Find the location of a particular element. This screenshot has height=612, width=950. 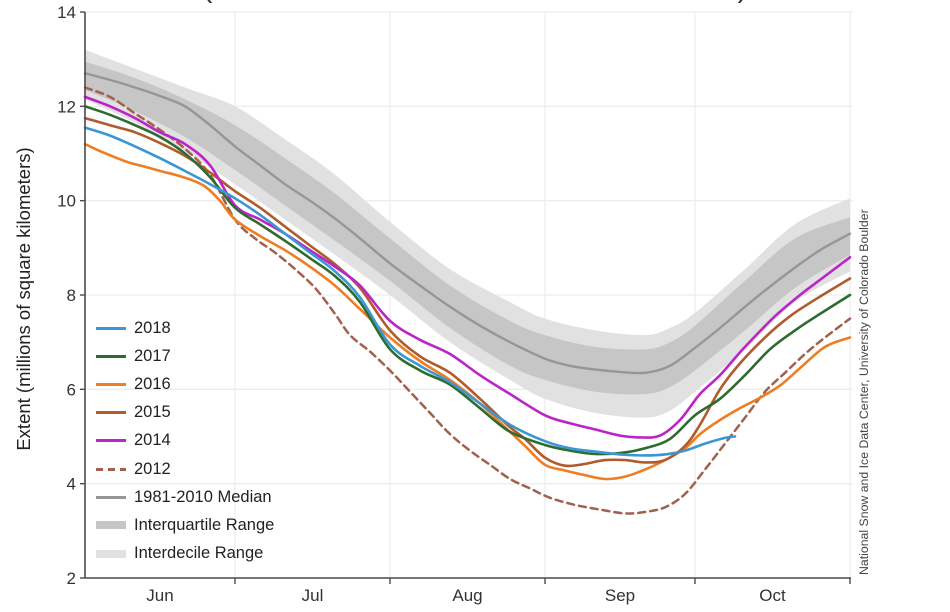

legend-swatch-median is located at coordinates (111, 497).